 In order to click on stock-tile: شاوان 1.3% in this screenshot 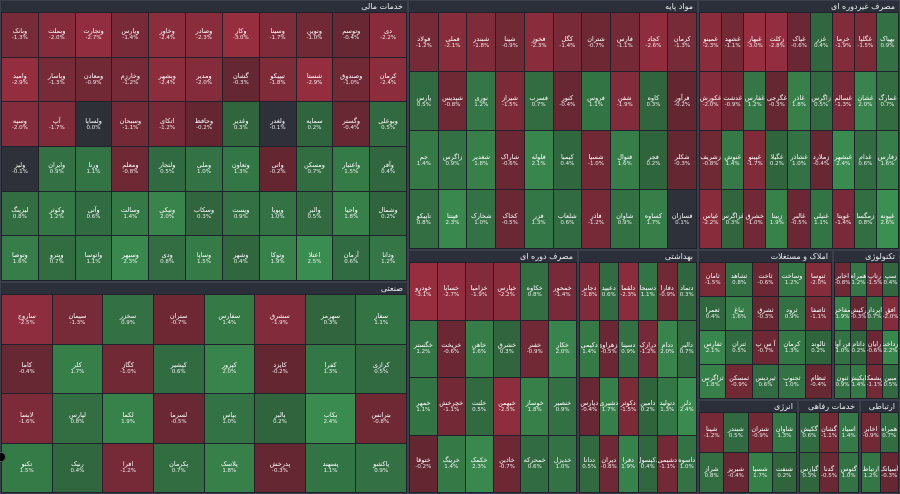, I will do `click(784, 432)`.